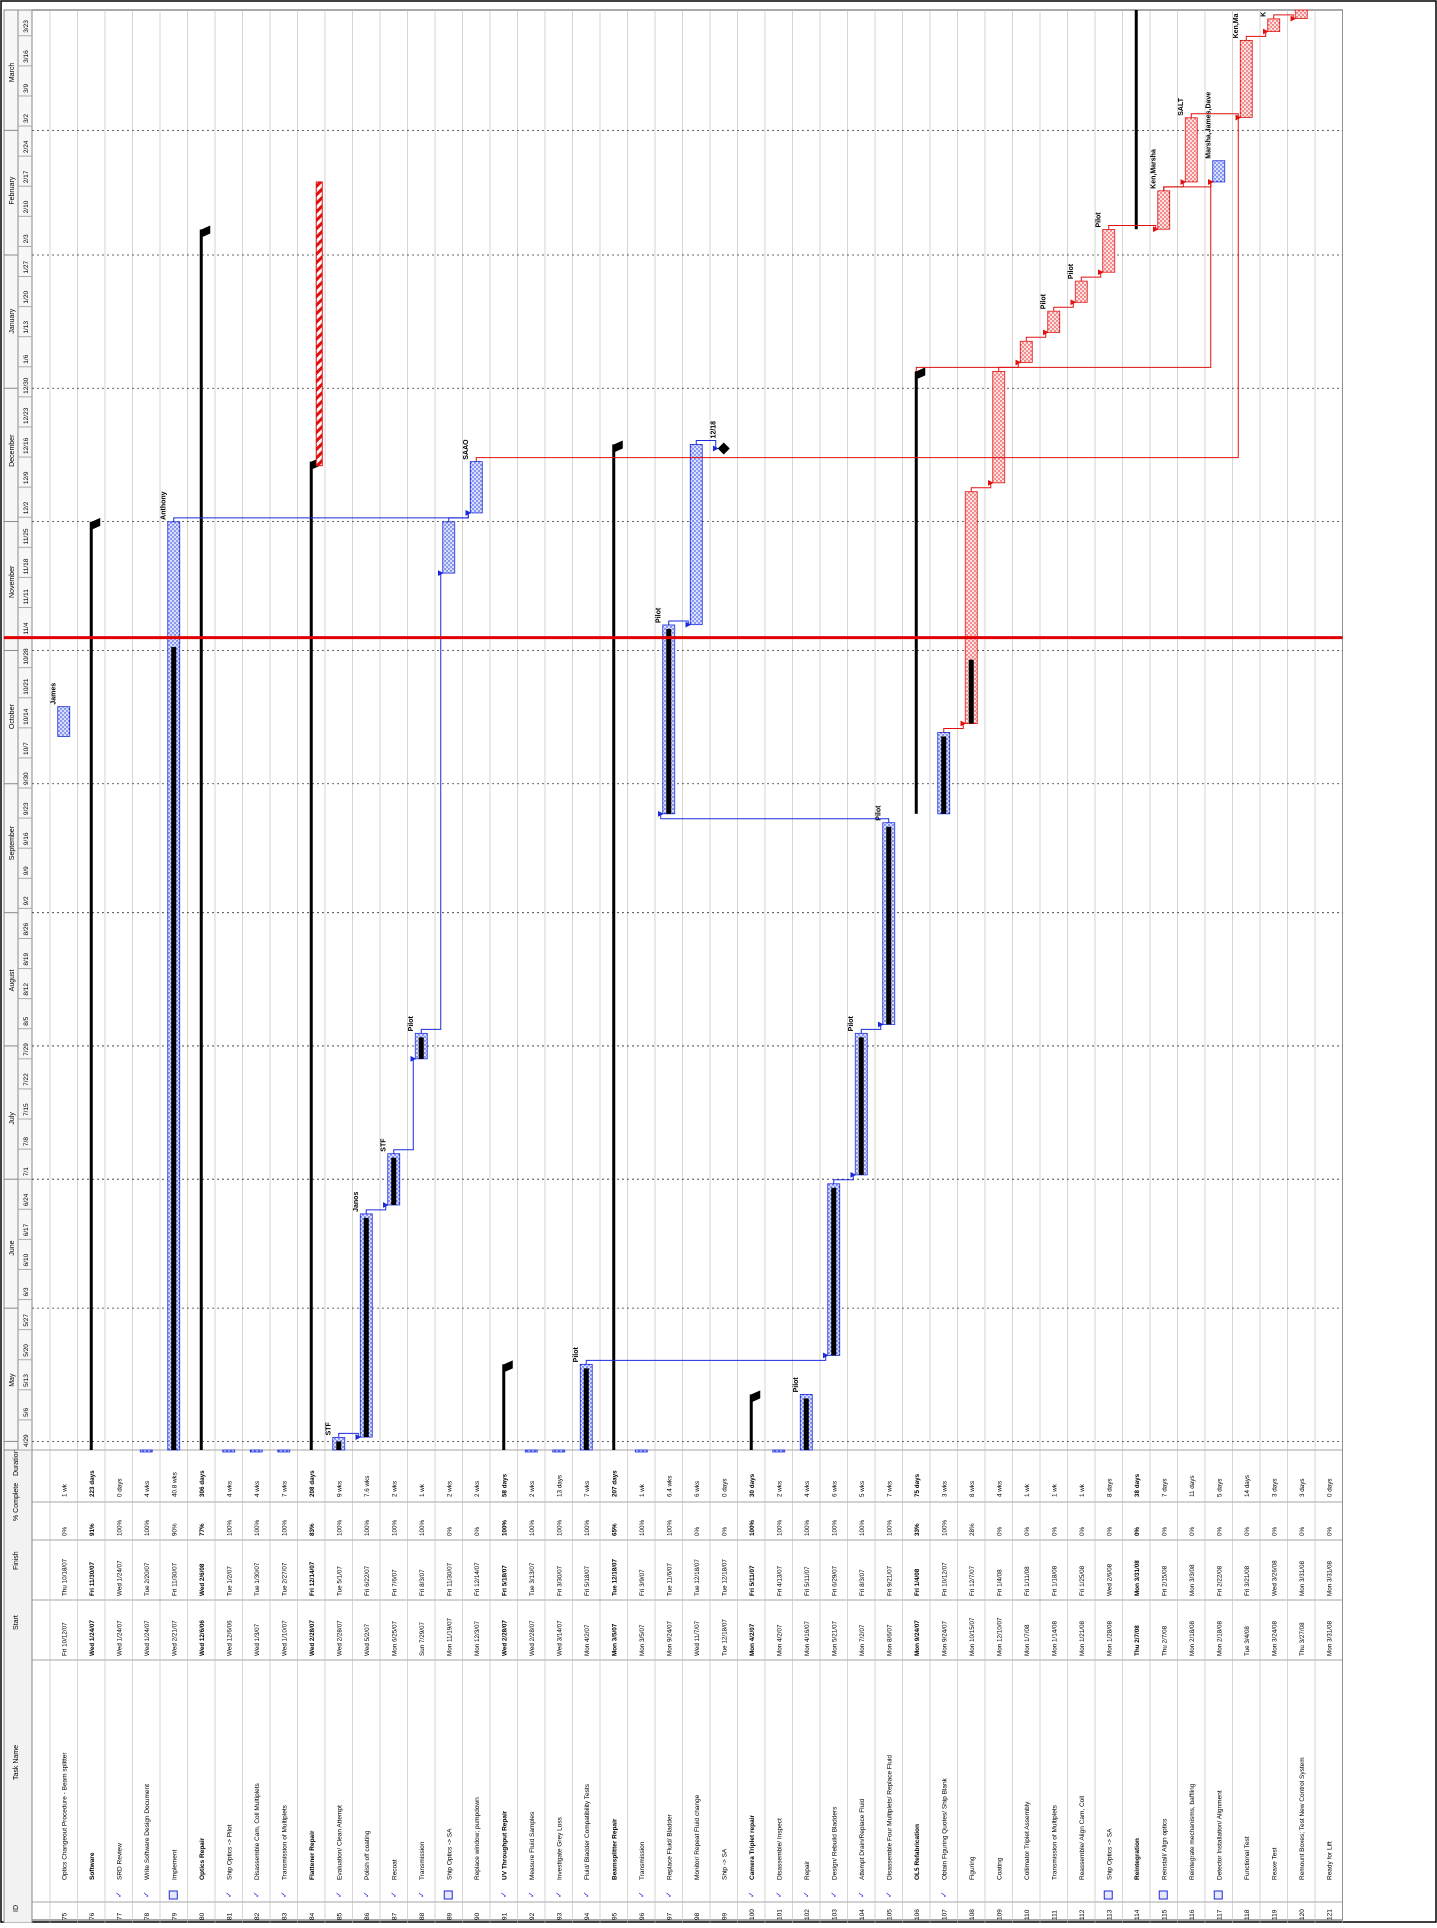 The height and width of the screenshot is (1928, 1437). What do you see at coordinates (202, 1916) in the screenshot?
I see `row-id: 80` at bounding box center [202, 1916].